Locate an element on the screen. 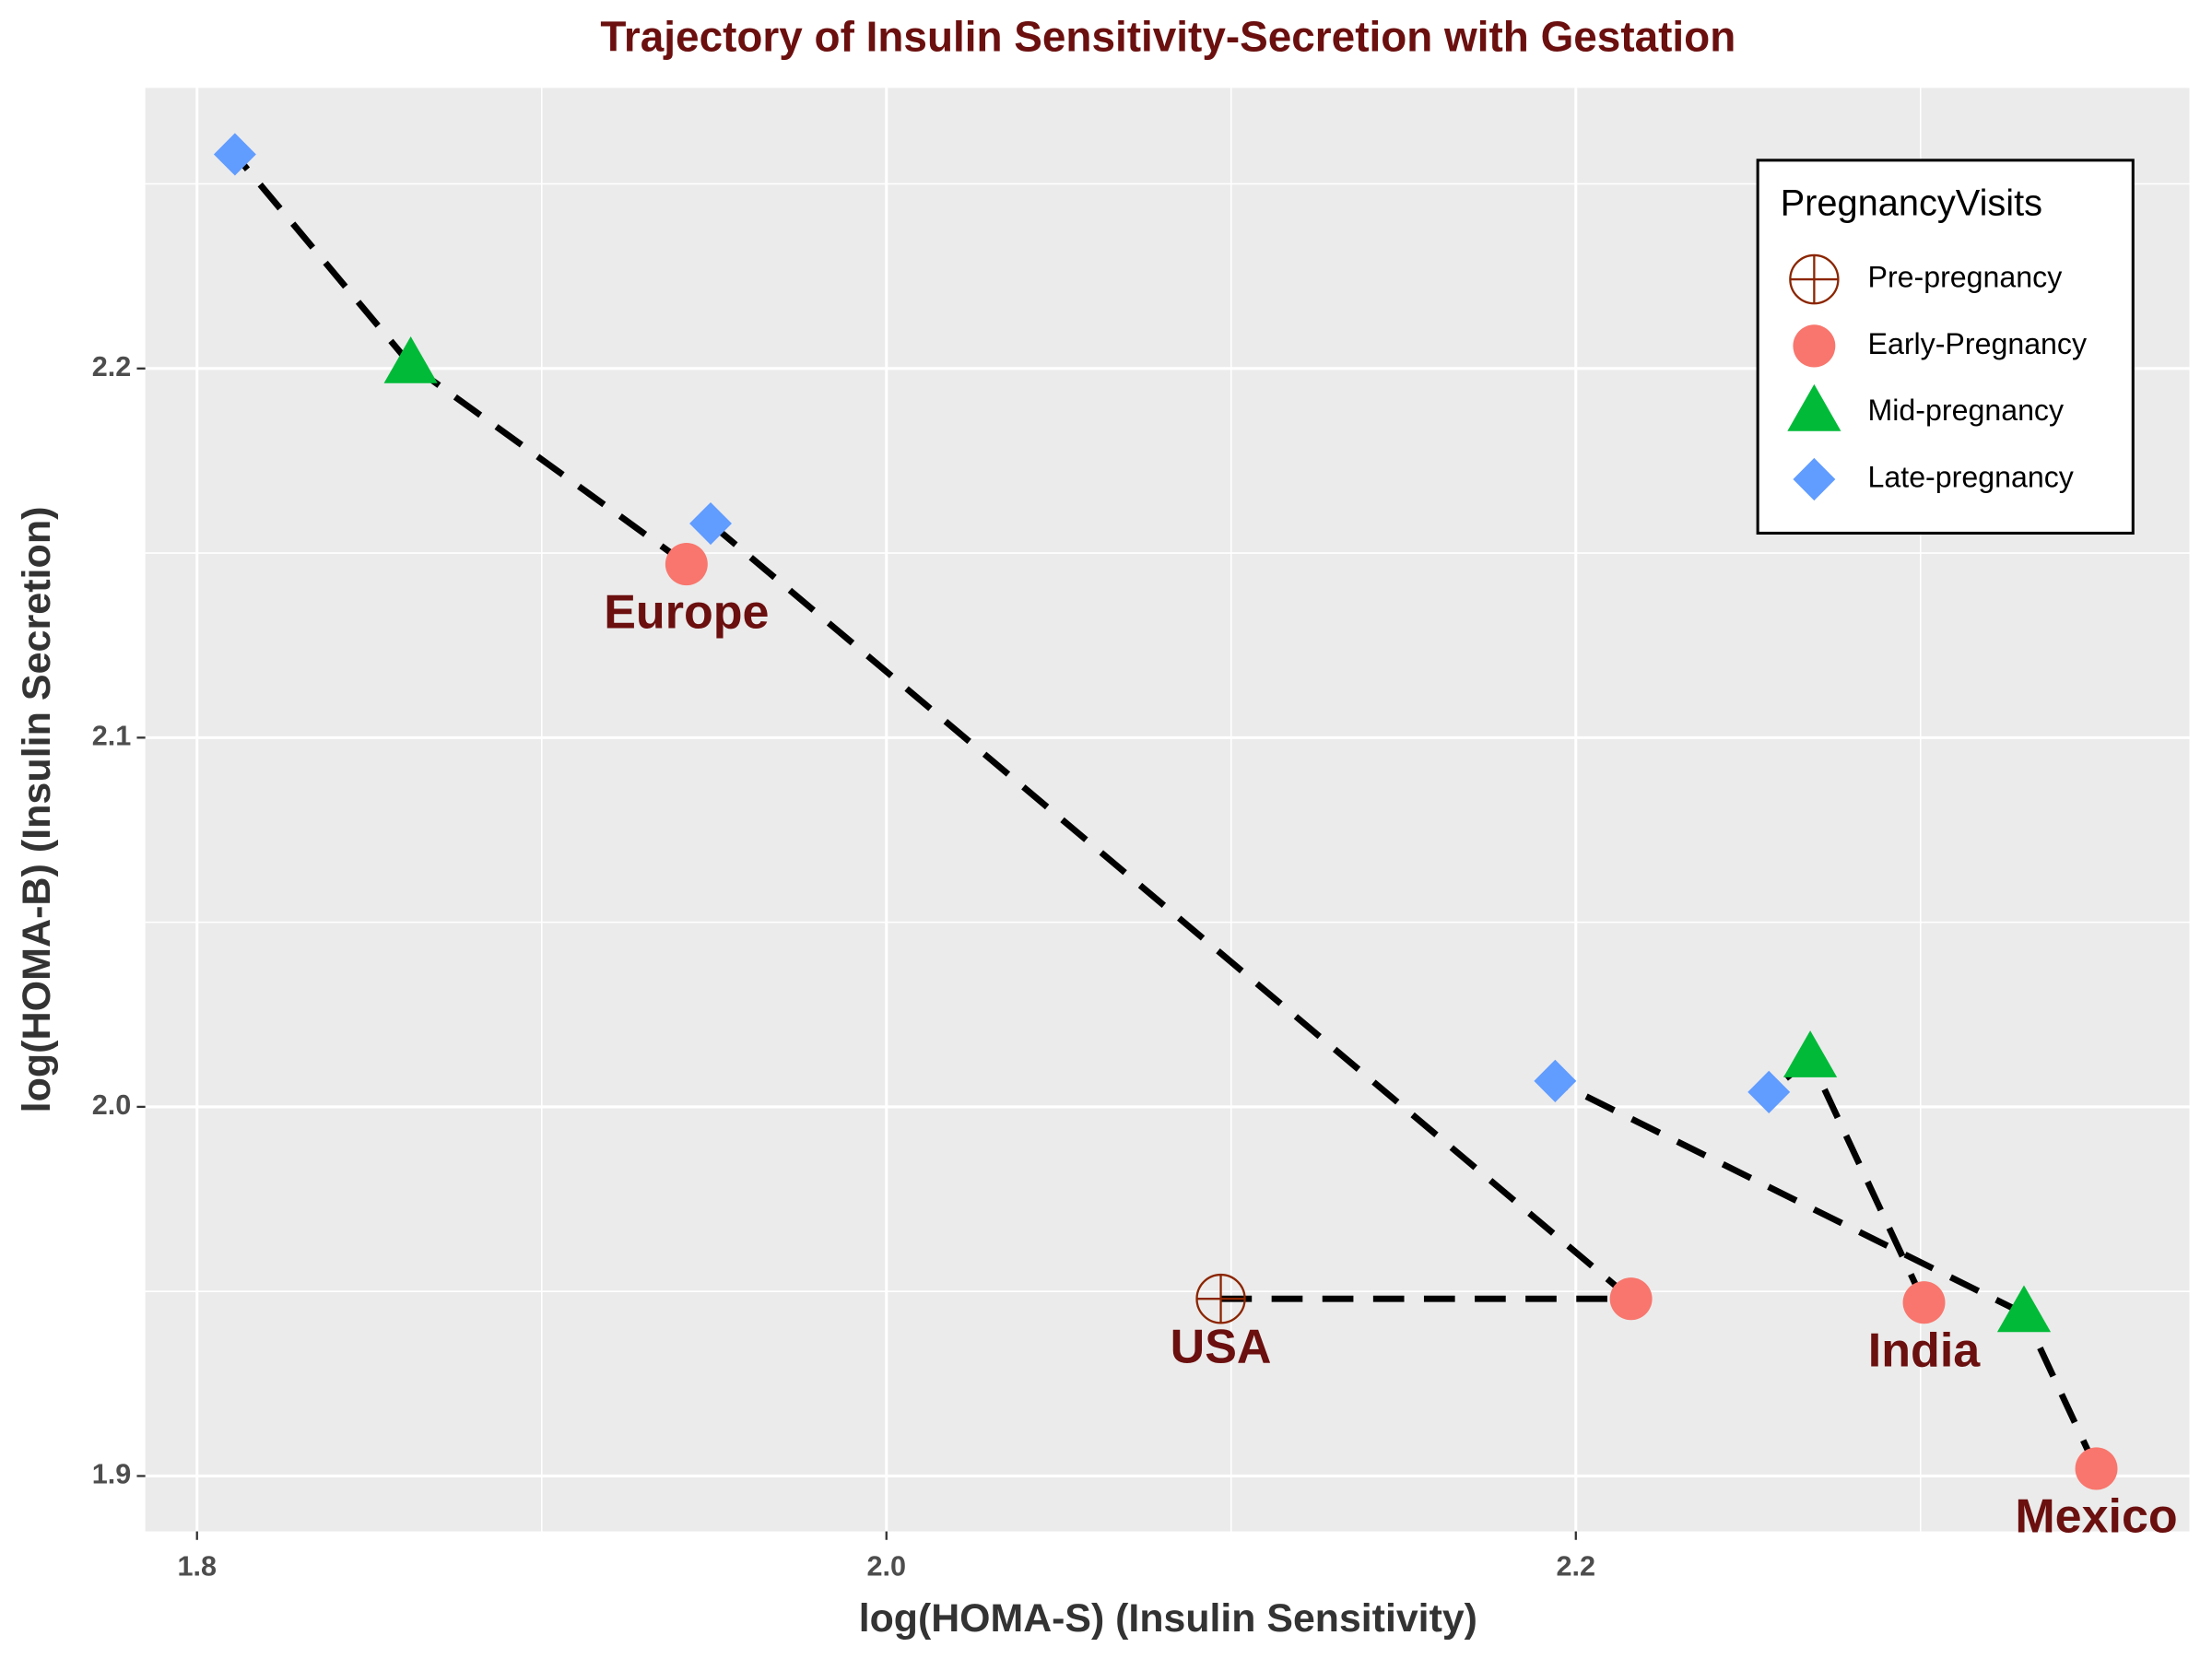 This screenshot has height=1659, width=2212. x-tick-label: 2.2 is located at coordinates (1575, 1566).